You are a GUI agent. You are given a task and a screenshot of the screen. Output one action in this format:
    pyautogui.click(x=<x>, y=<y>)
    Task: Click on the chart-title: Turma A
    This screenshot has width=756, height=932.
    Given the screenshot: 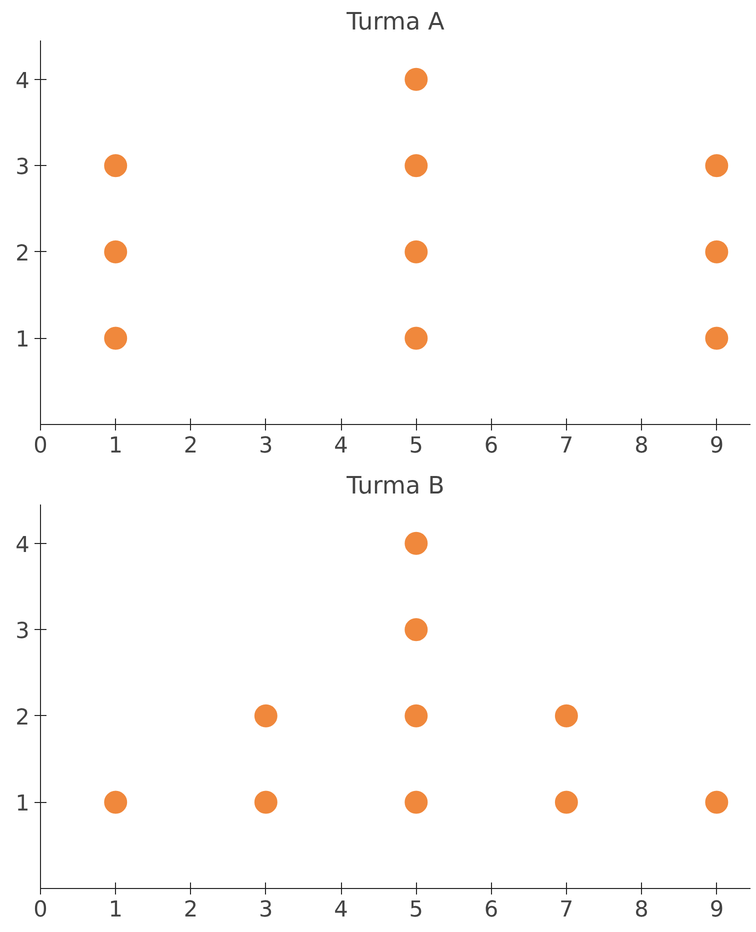 What is the action you would take?
    pyautogui.click(x=395, y=22)
    